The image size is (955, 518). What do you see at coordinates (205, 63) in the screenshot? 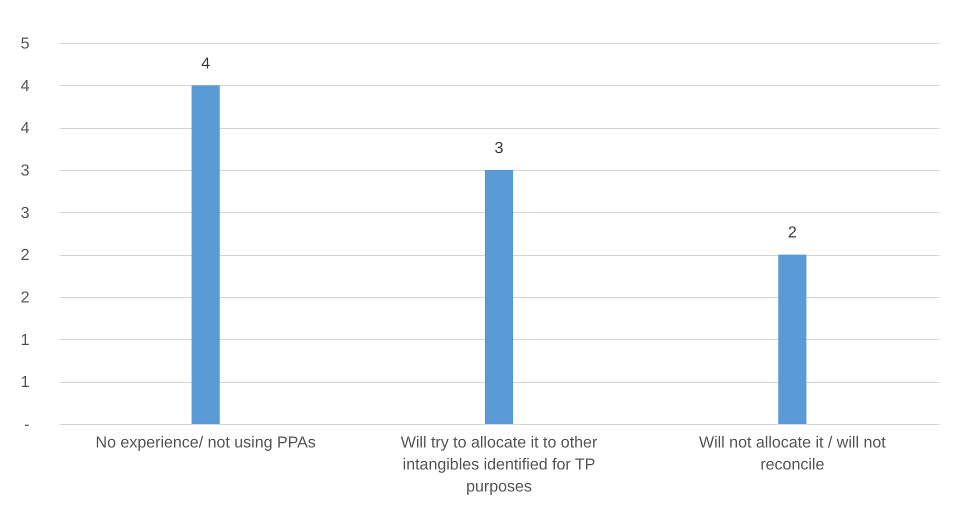
I see `data-label: 4` at bounding box center [205, 63].